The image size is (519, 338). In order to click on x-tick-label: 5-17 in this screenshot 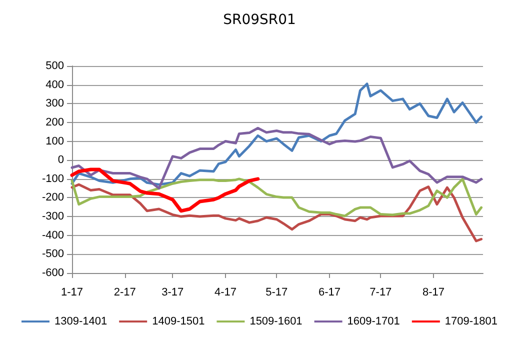, I will do `click(277, 292)`.